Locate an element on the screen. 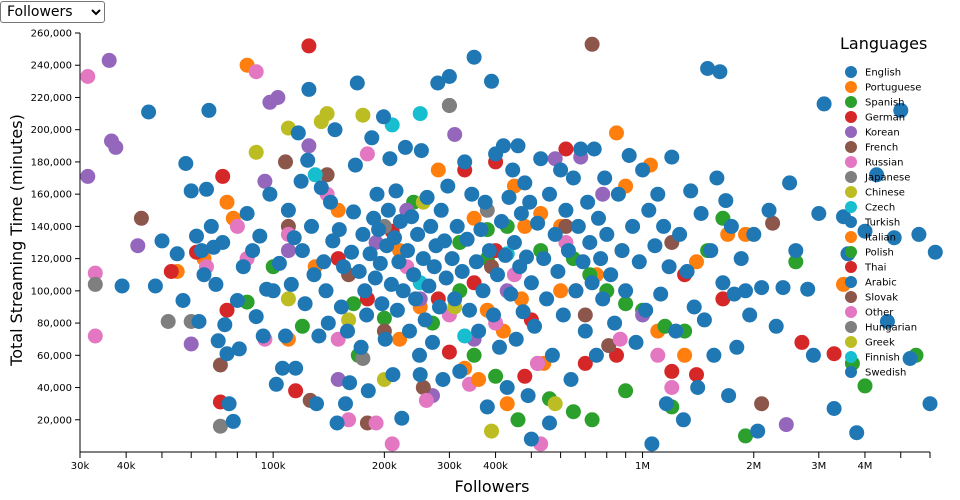 The image size is (960, 500). y-axis-title: Total Streaming Time (minutes) is located at coordinates (16, 240).